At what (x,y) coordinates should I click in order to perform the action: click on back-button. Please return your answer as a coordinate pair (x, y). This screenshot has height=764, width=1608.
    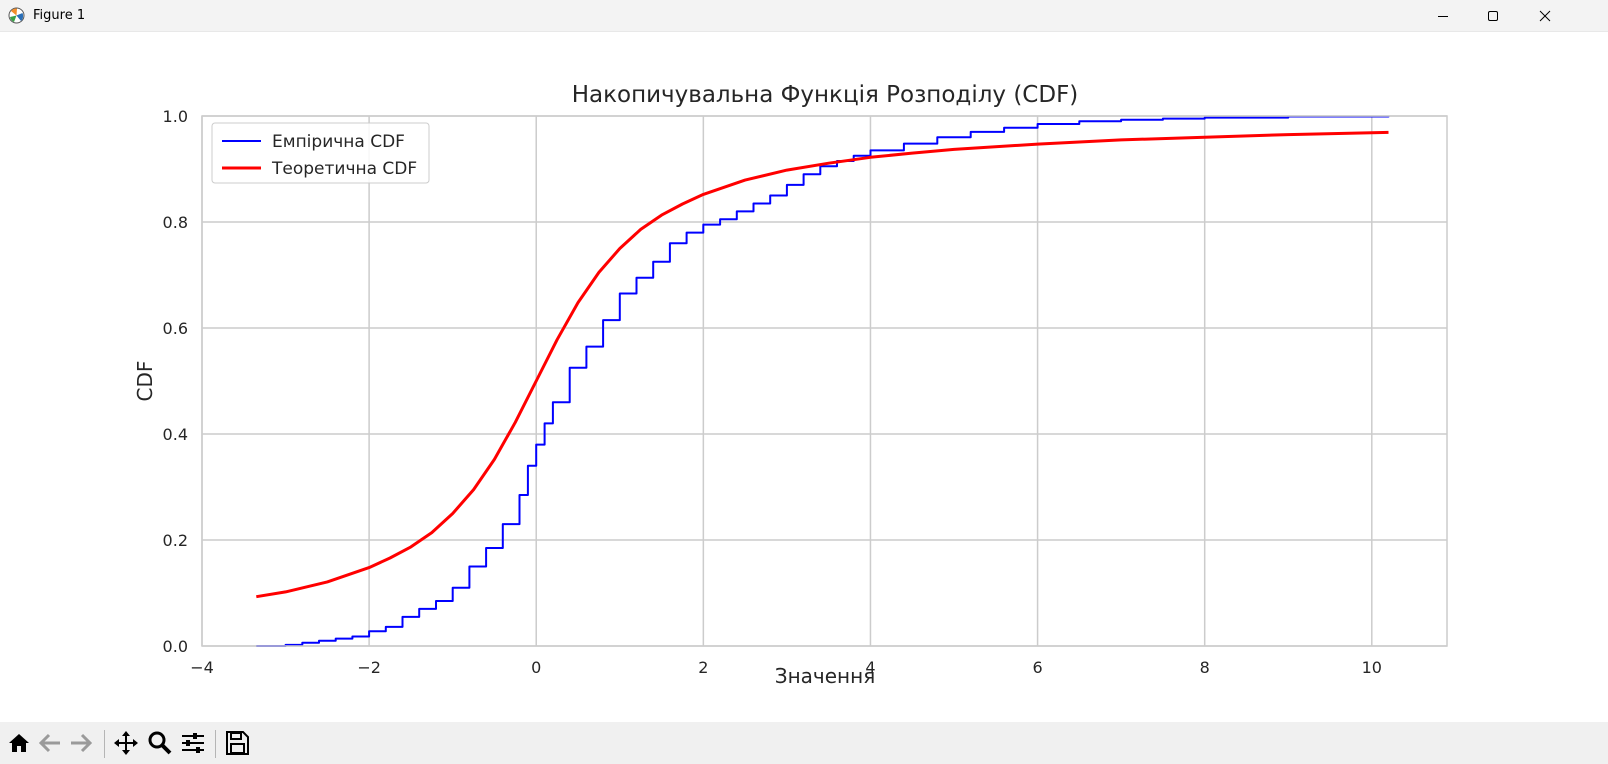
    Looking at the image, I should click on (50, 743).